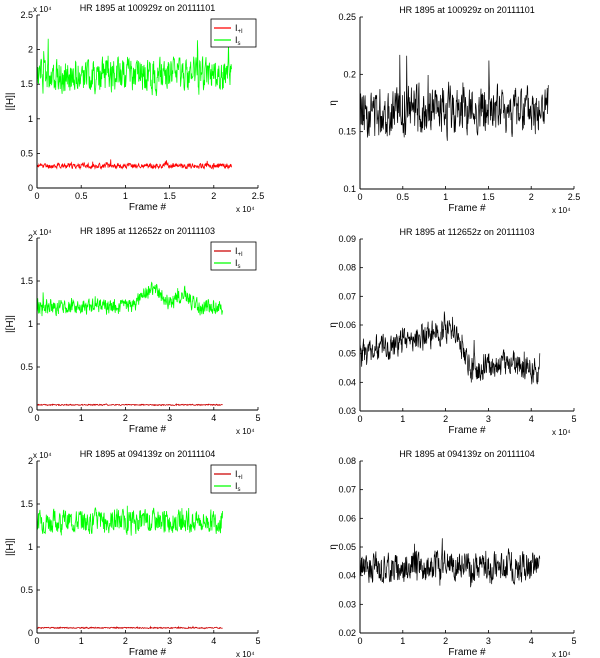  Describe the element at coordinates (347, 633) in the screenshot. I see `y-tick-label: 0.02` at that location.